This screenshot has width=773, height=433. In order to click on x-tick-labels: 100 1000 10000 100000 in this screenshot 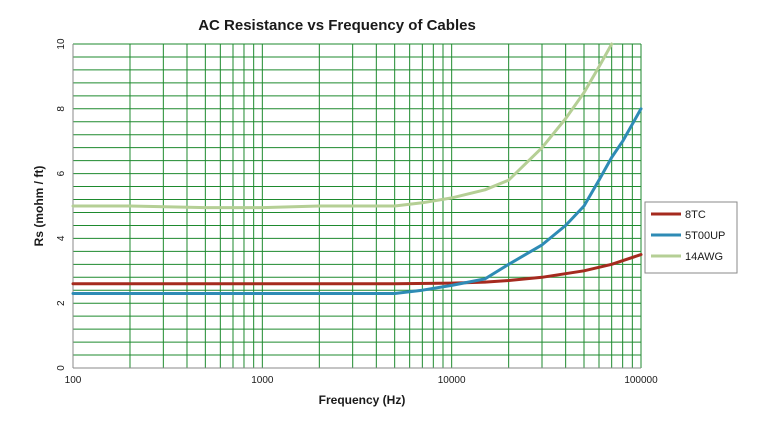, I will do `click(361, 380)`.